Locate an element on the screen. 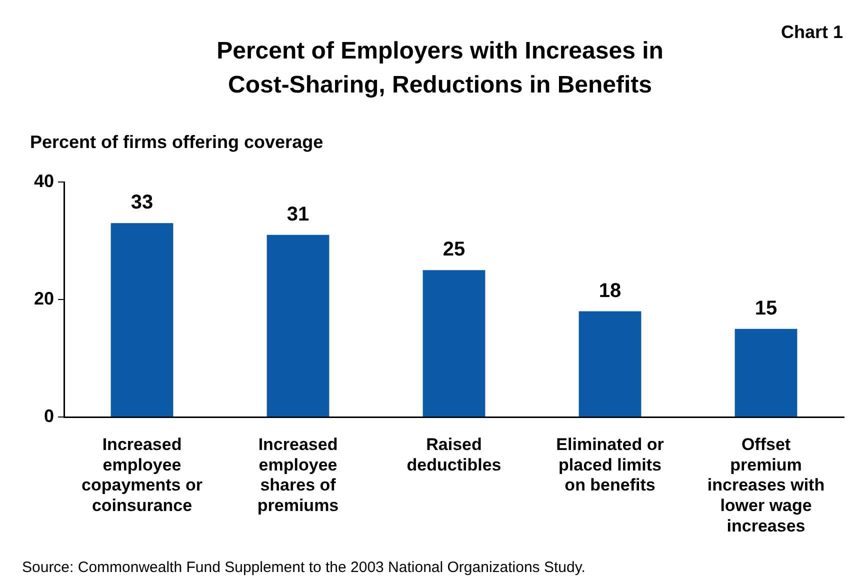 The image size is (856, 583). data-label: 18 is located at coordinates (610, 291).